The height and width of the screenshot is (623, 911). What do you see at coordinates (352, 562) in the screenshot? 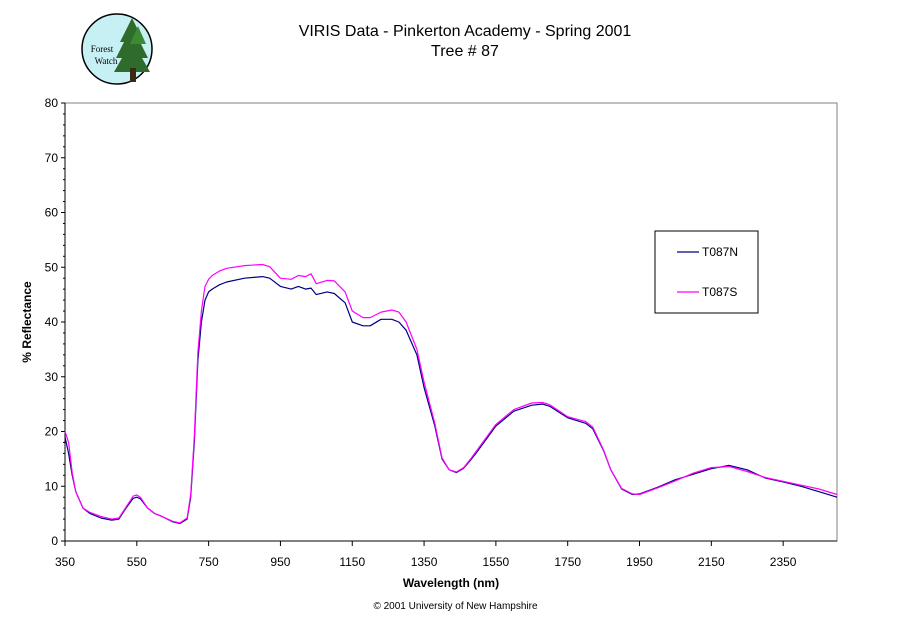
I see `x-tick-label: 1150` at bounding box center [352, 562].